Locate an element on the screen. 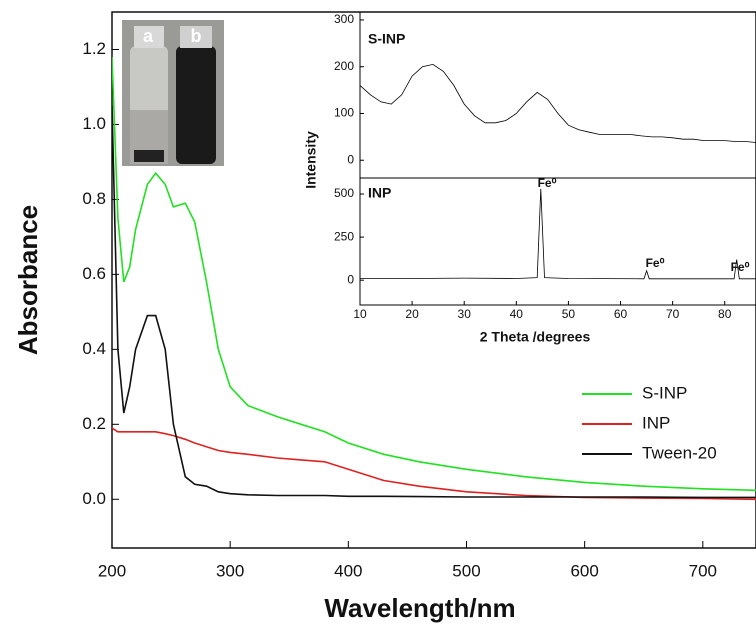 The width and height of the screenshot is (756, 628). y-axis-label: Absorbance is located at coordinates (28, 280).